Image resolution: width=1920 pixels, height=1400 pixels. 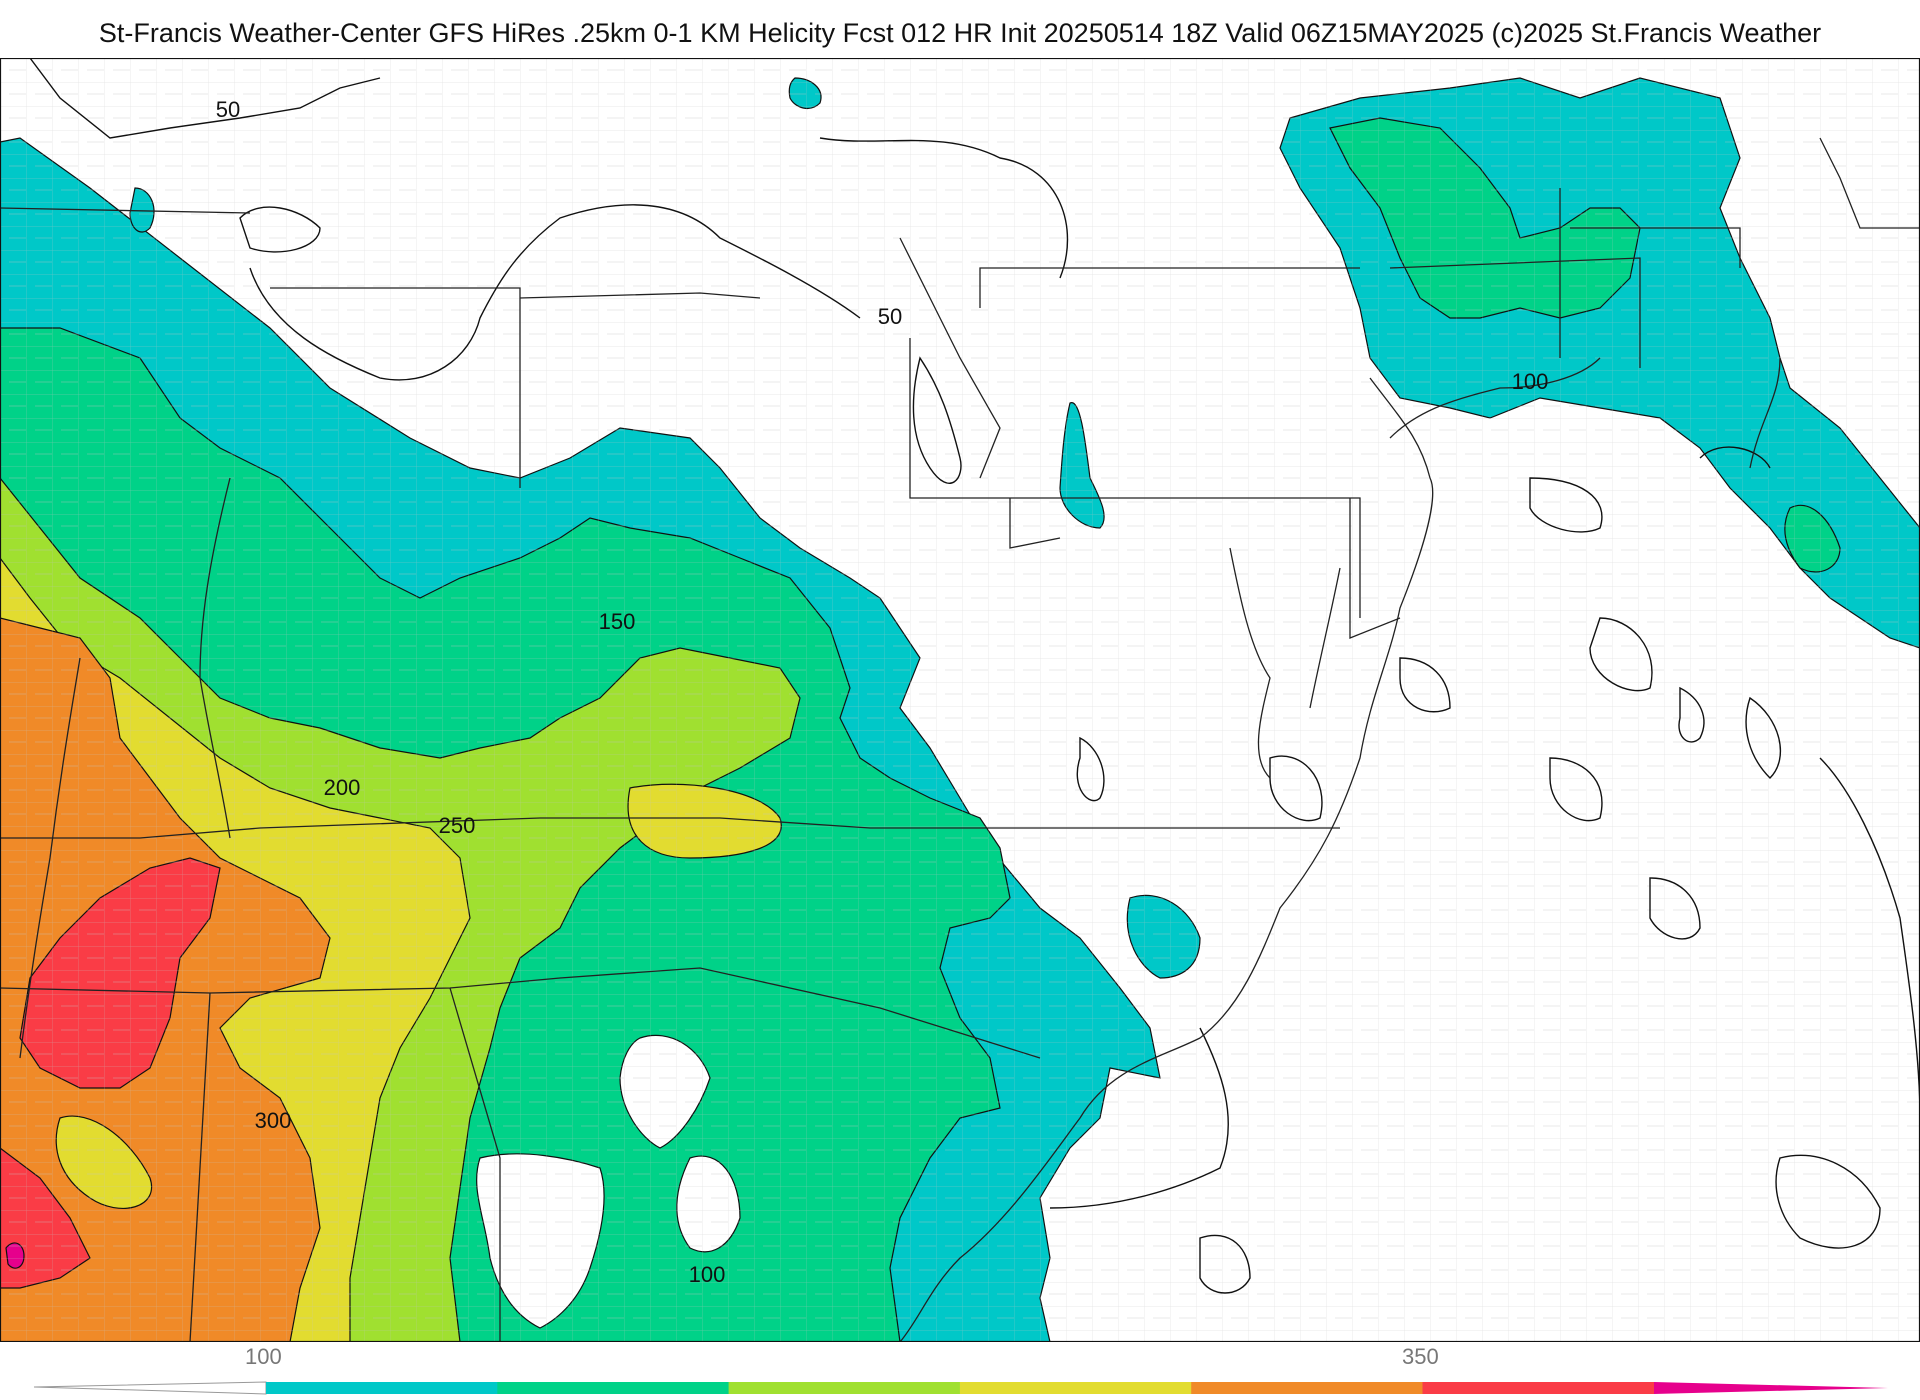 I want to click on legend-colorbar, so click(x=960, y=1388).